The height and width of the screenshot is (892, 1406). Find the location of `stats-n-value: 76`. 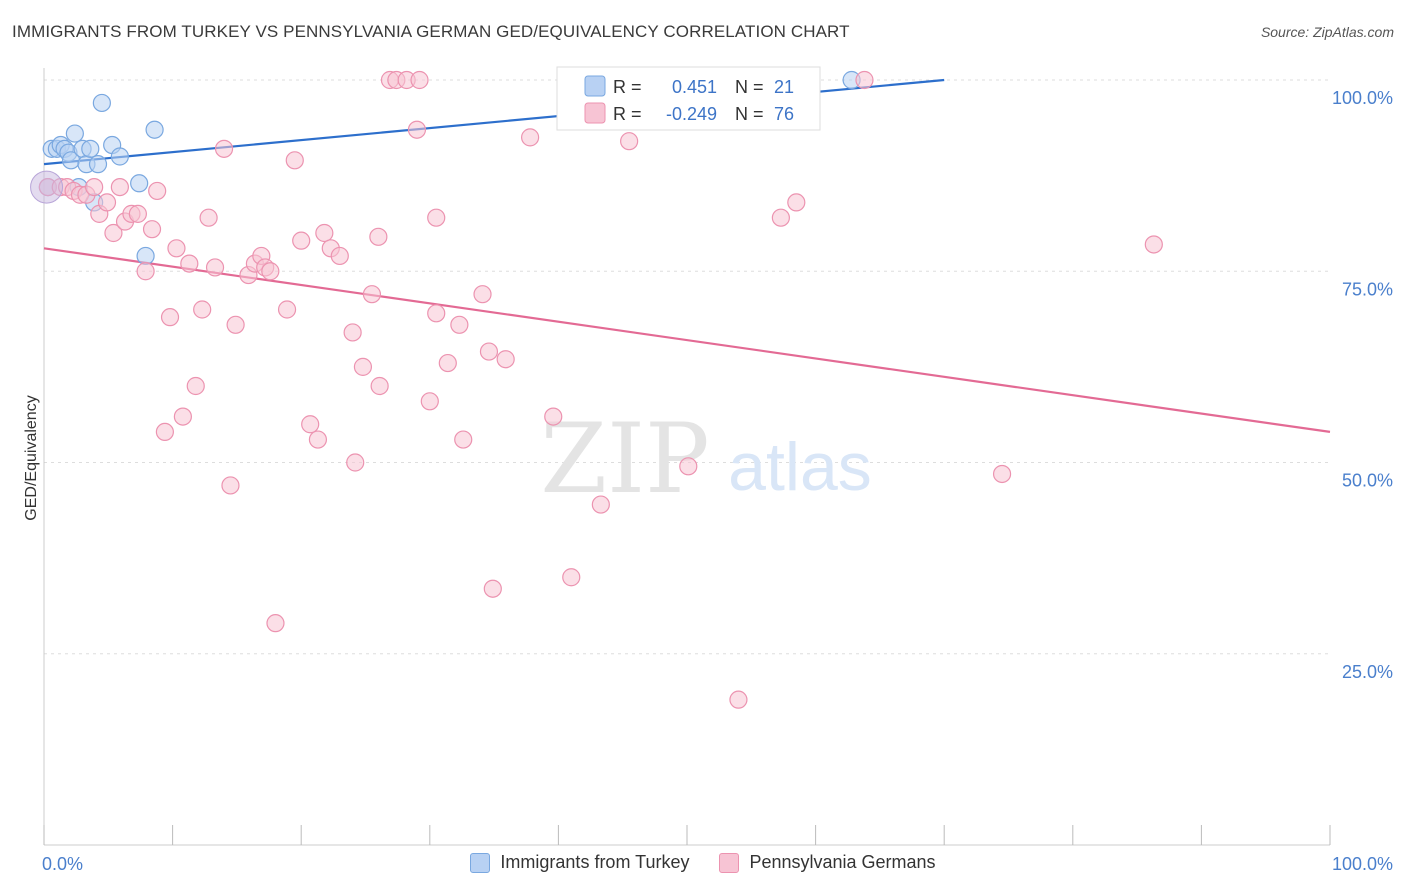

stats-n-value: 76 is located at coordinates (784, 114).